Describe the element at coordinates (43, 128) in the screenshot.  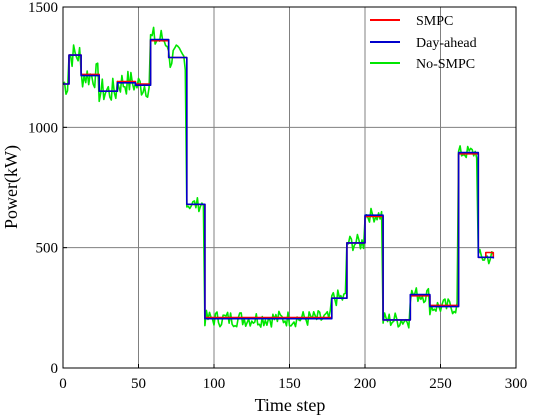
I see `y-tick-label: 1000` at that location.